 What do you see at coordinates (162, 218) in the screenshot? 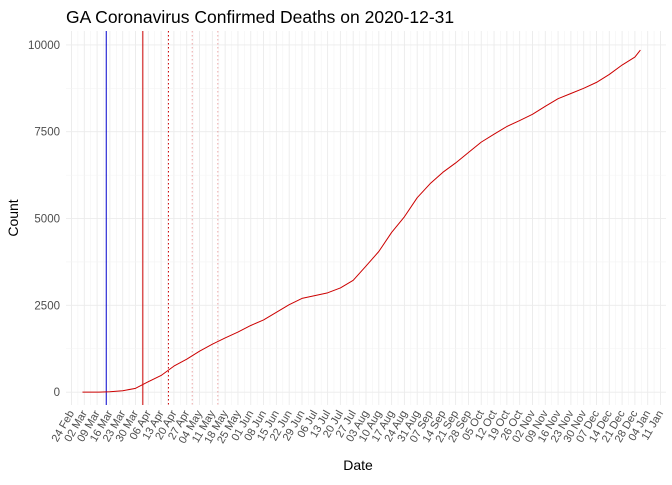
I see `reference-lines` at bounding box center [162, 218].